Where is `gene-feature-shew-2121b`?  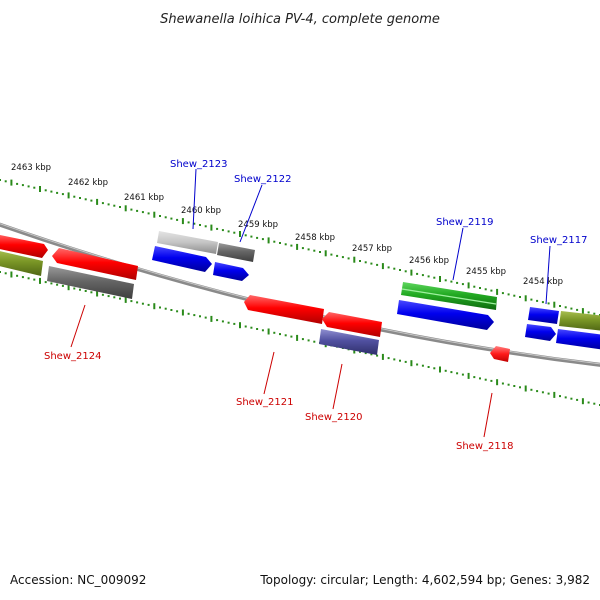
gene-feature-shew-2121b is located at coordinates (352, 324).